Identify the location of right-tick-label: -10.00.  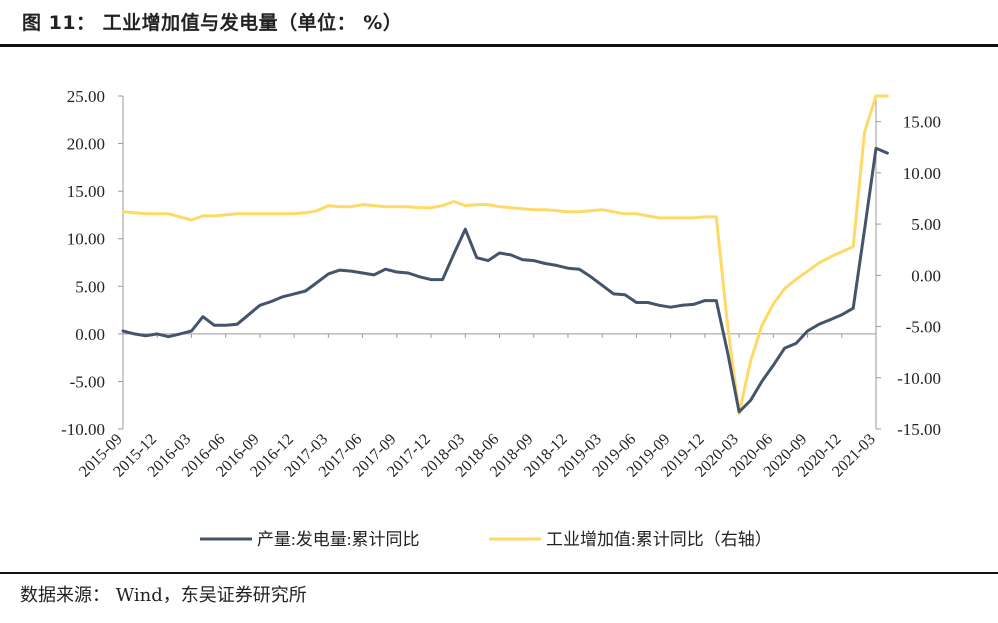
(919, 378).